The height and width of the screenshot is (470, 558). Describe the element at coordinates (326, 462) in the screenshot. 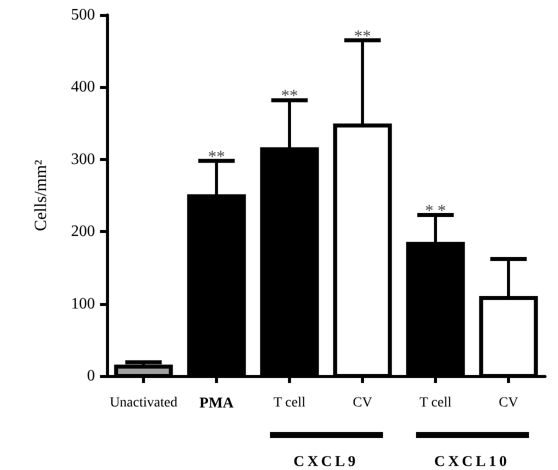

I see `text: CXCL9` at that location.